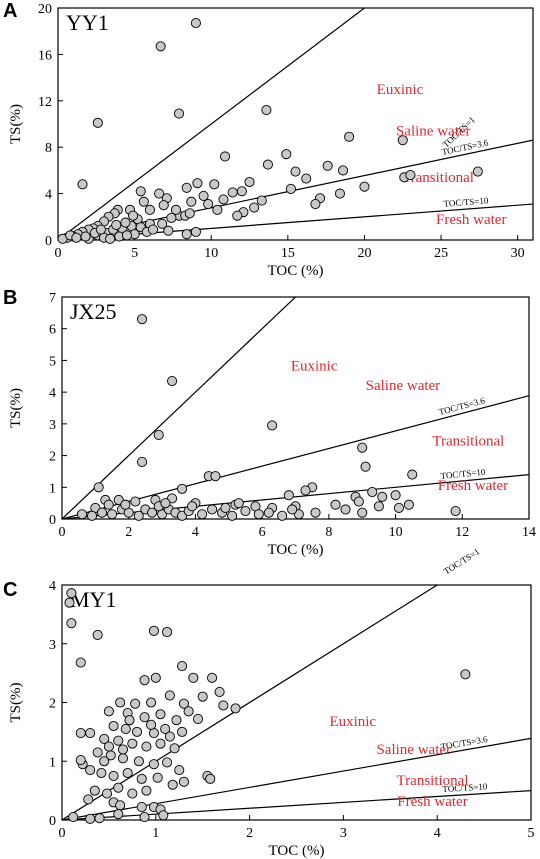 This screenshot has height=859, width=540. I want to click on well-name: YY1, so click(87, 22).